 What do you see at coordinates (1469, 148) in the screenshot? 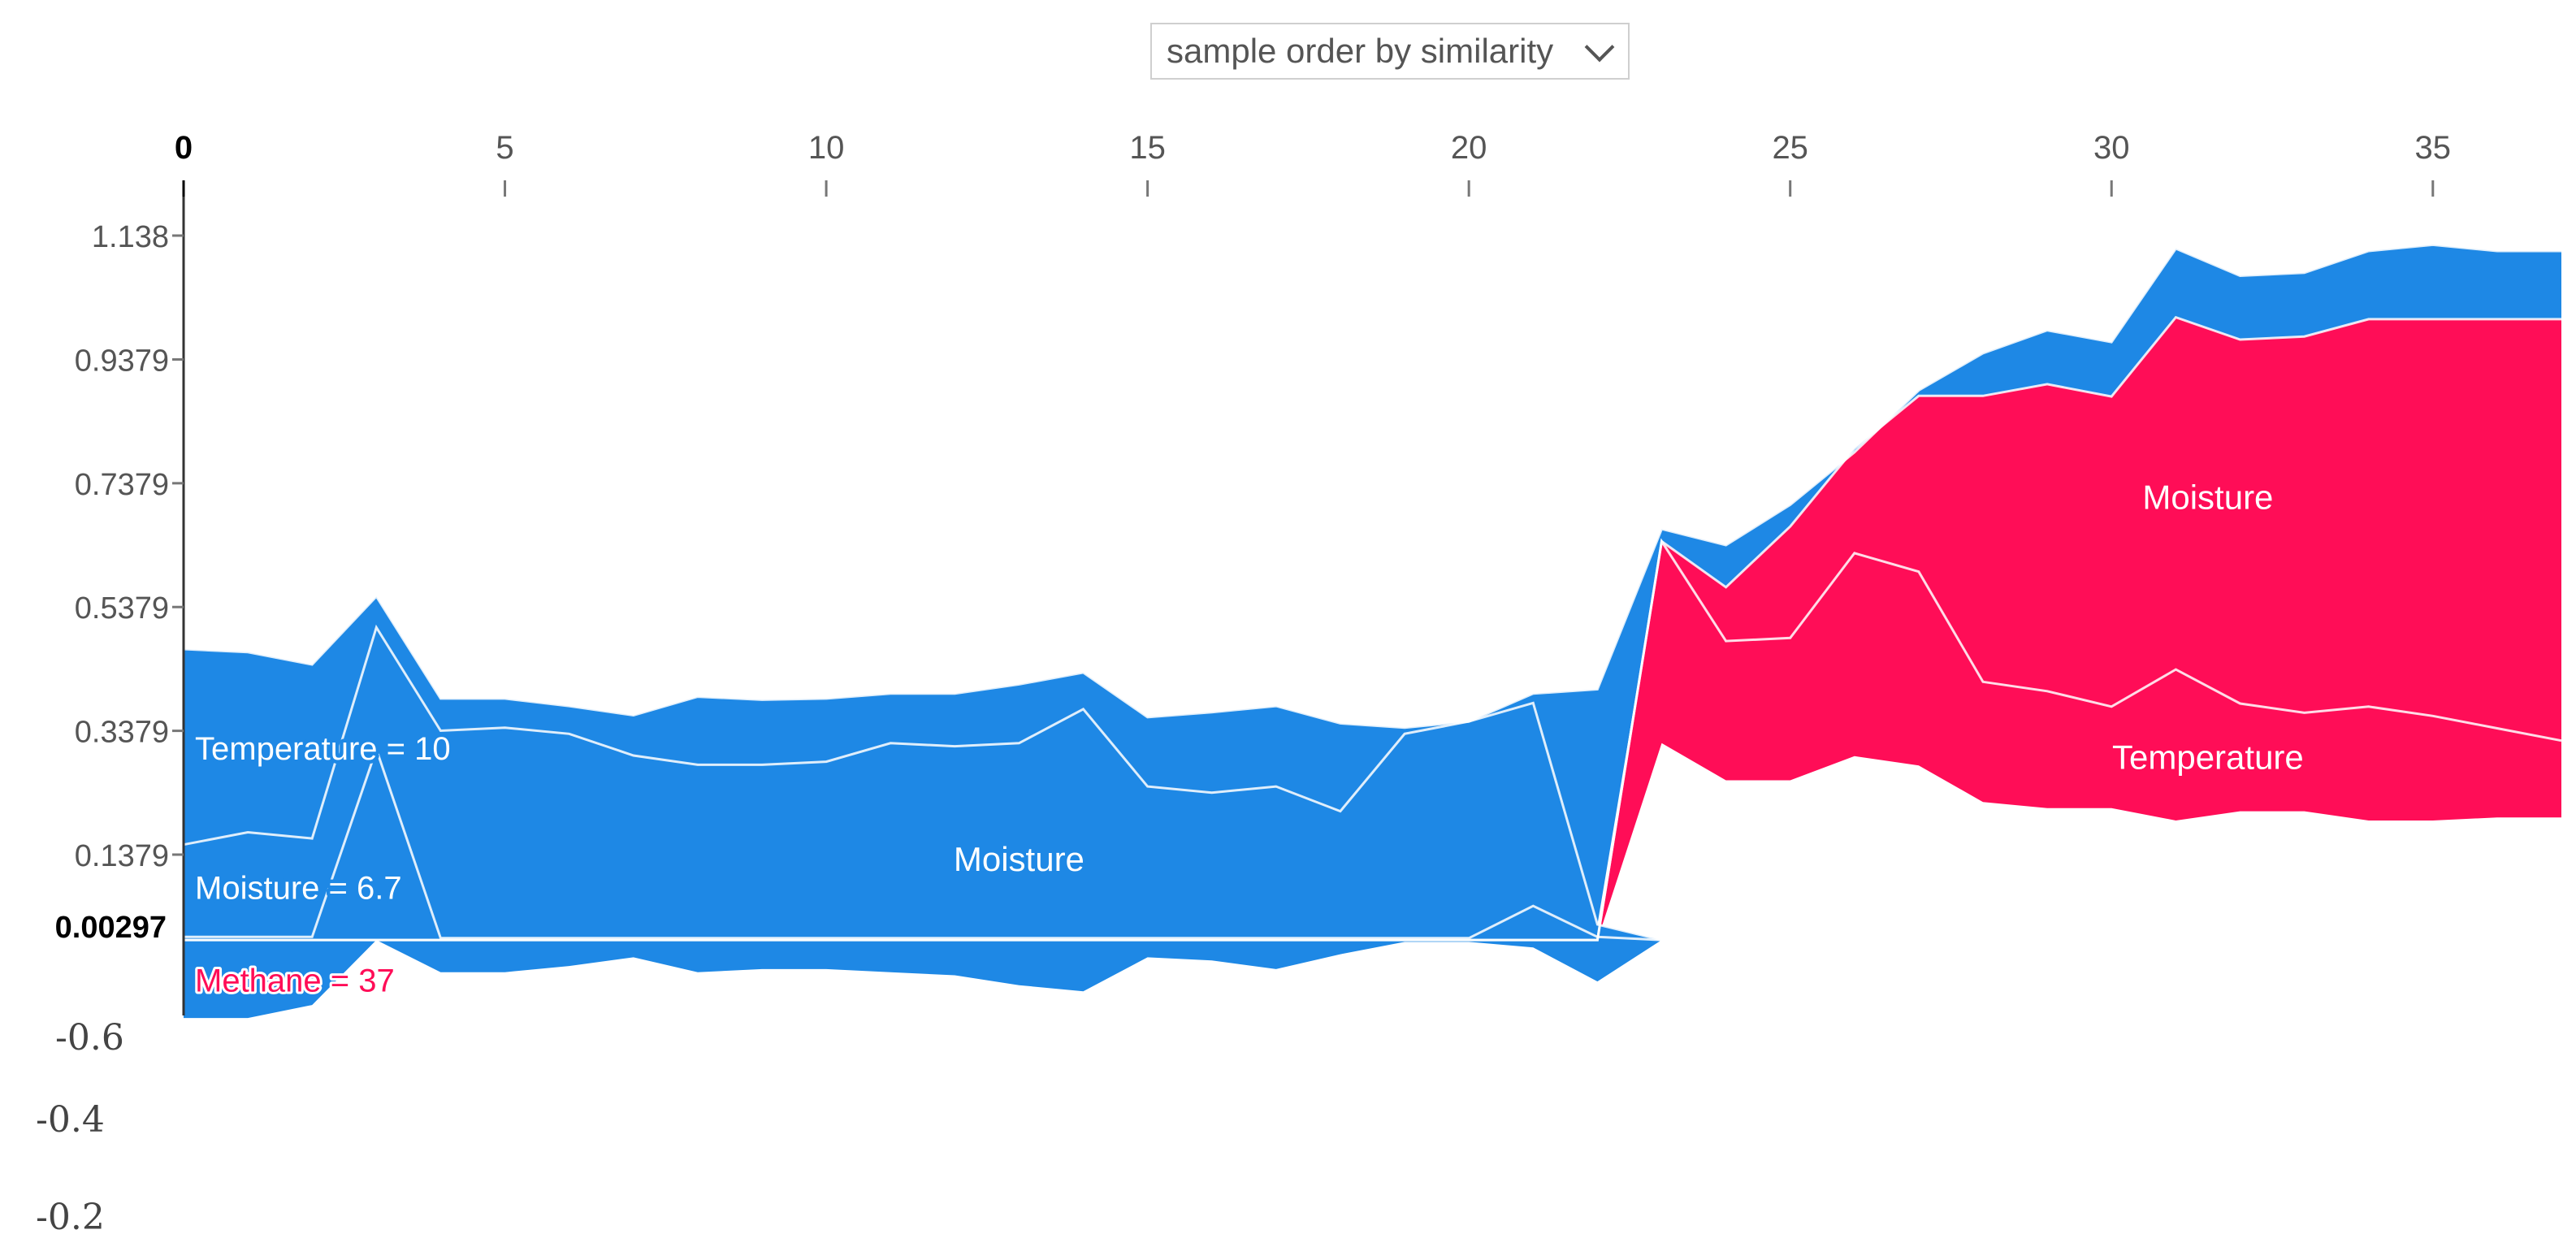
I see `x-tick-label: 20` at bounding box center [1469, 148].